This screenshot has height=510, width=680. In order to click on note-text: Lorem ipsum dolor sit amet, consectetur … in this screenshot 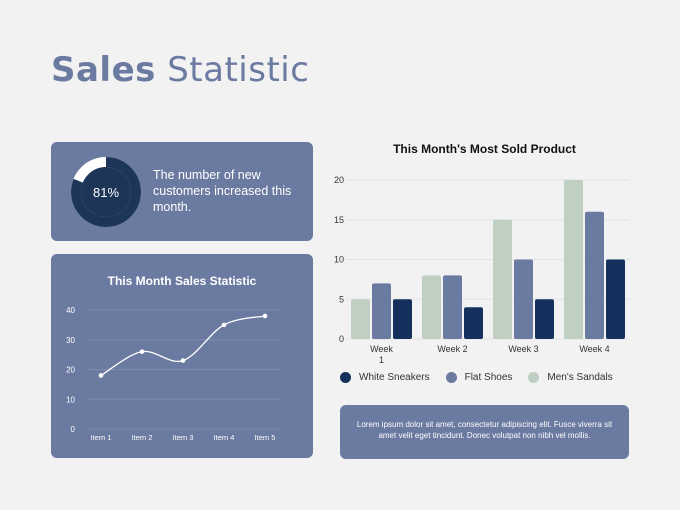, I will do `click(484, 430)`.